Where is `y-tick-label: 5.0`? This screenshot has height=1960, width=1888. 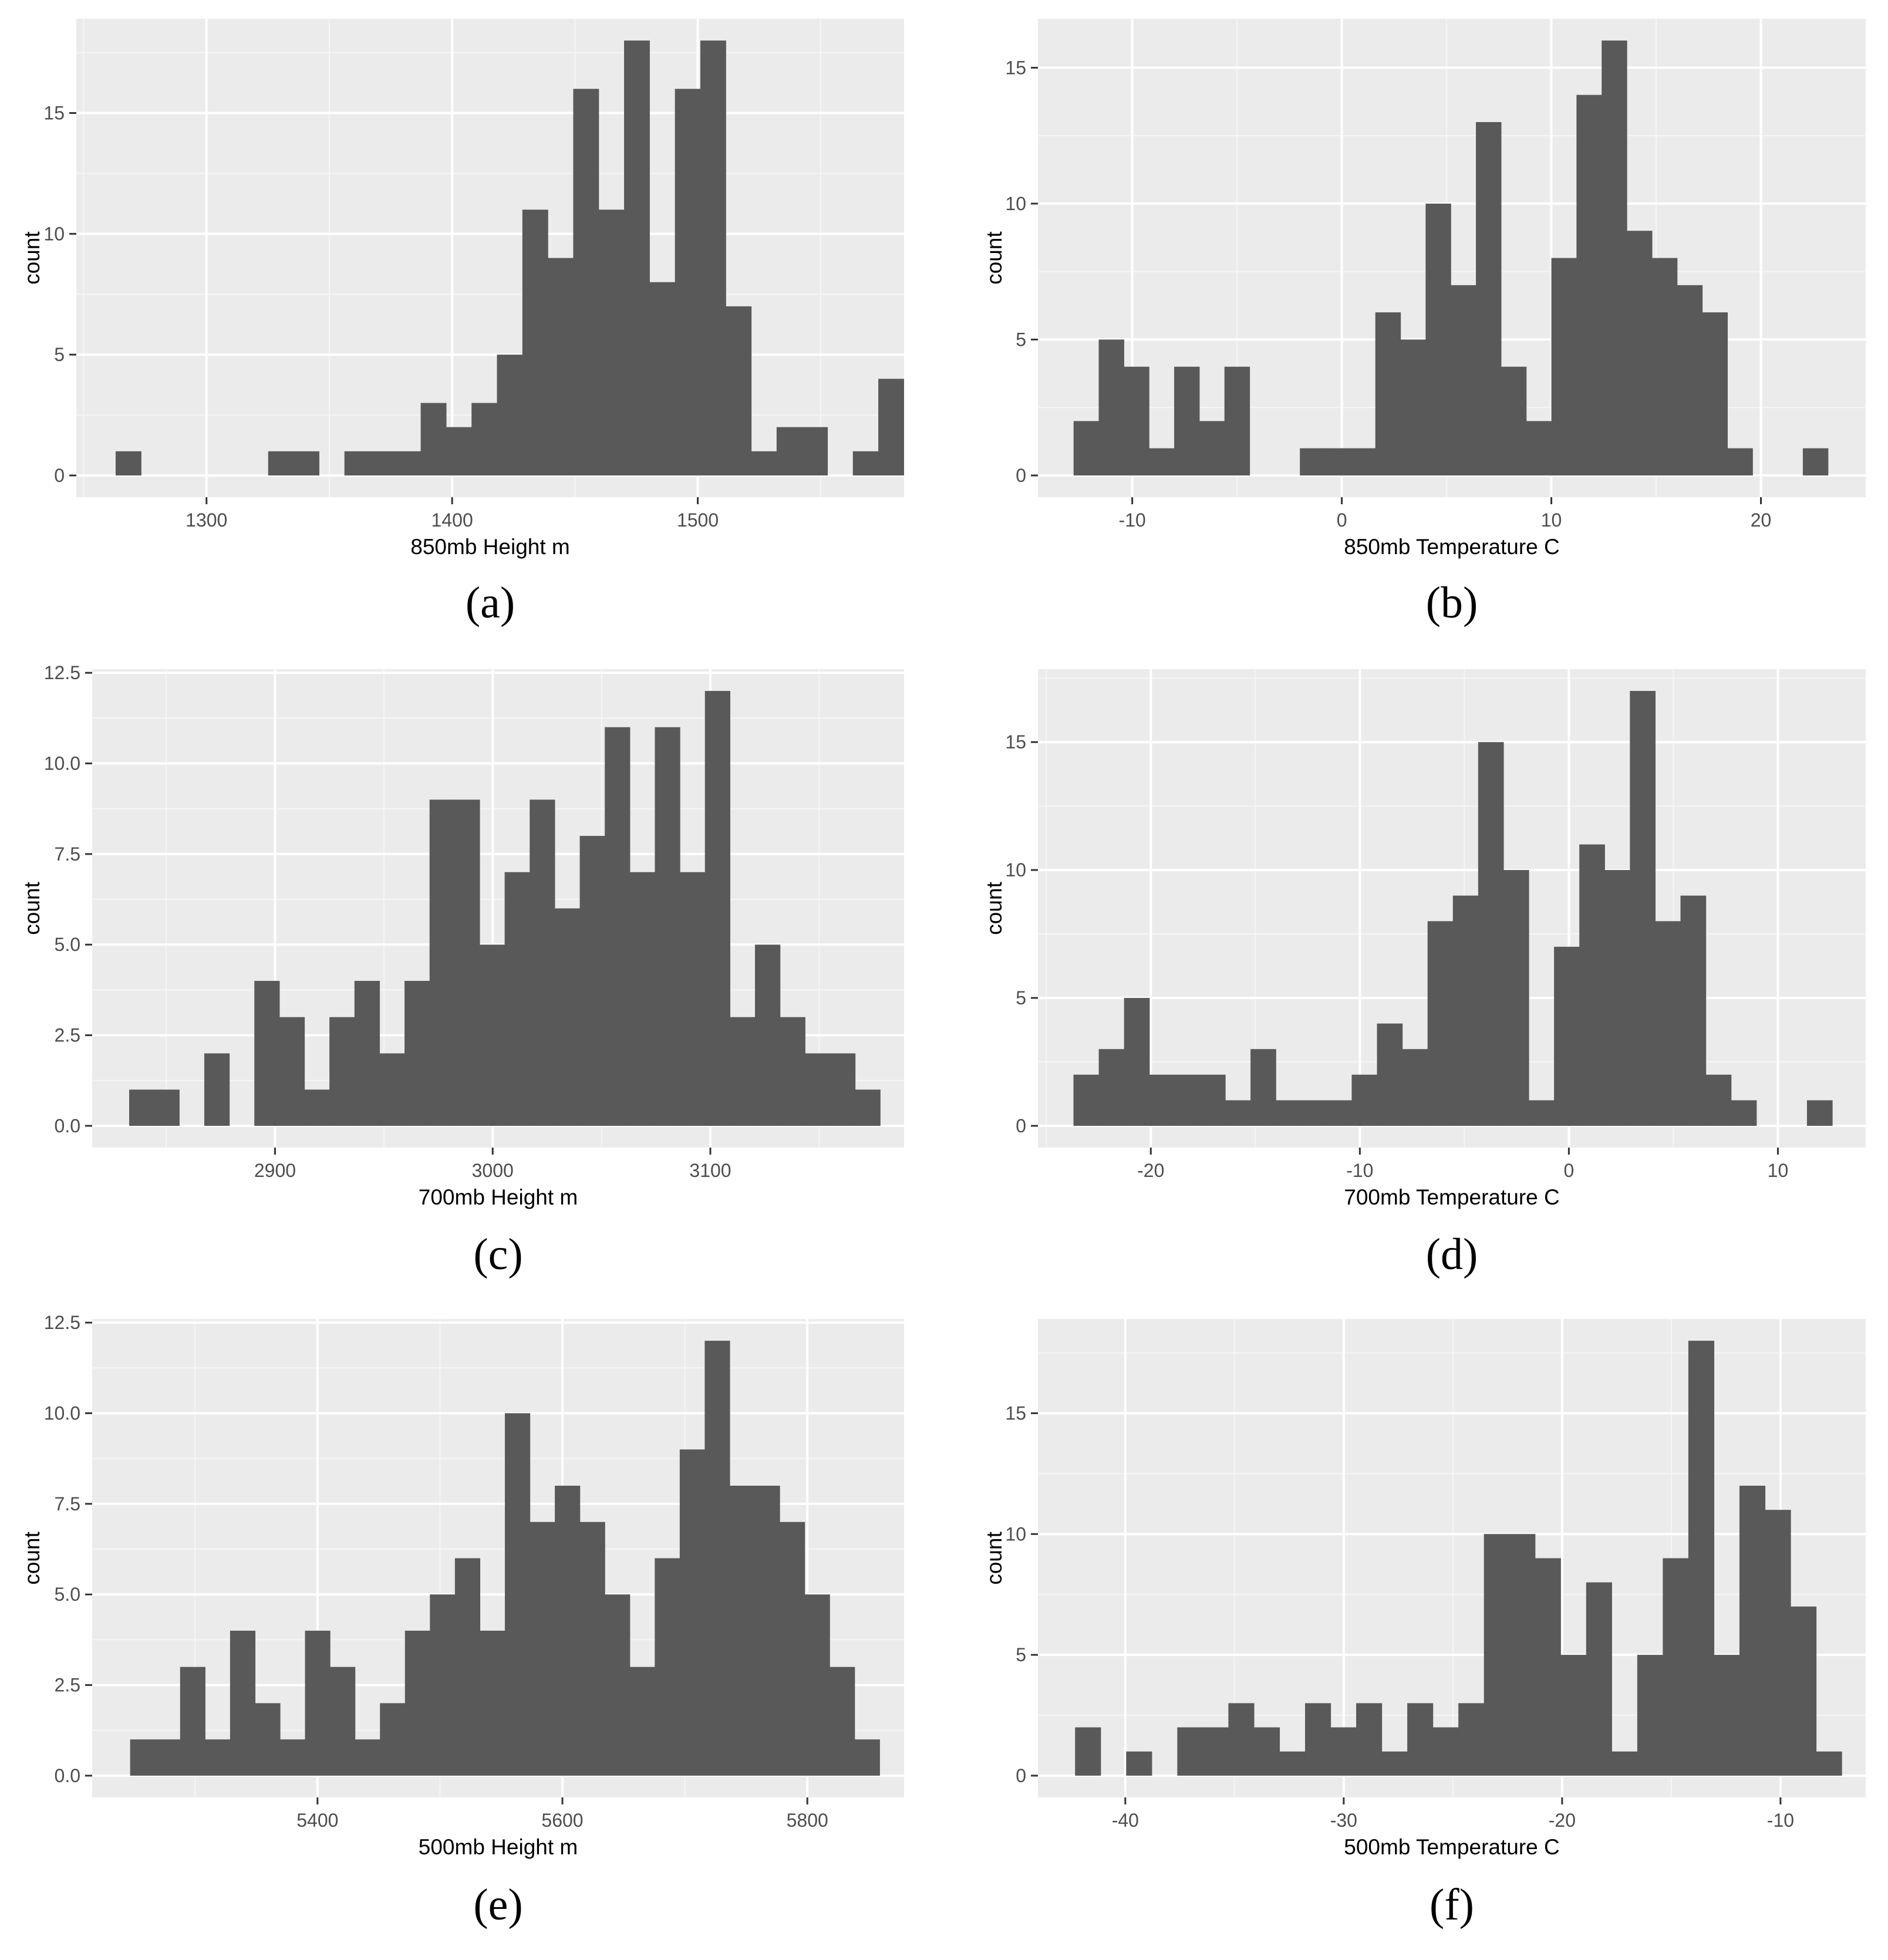
y-tick-label: 5.0 is located at coordinates (67, 1594).